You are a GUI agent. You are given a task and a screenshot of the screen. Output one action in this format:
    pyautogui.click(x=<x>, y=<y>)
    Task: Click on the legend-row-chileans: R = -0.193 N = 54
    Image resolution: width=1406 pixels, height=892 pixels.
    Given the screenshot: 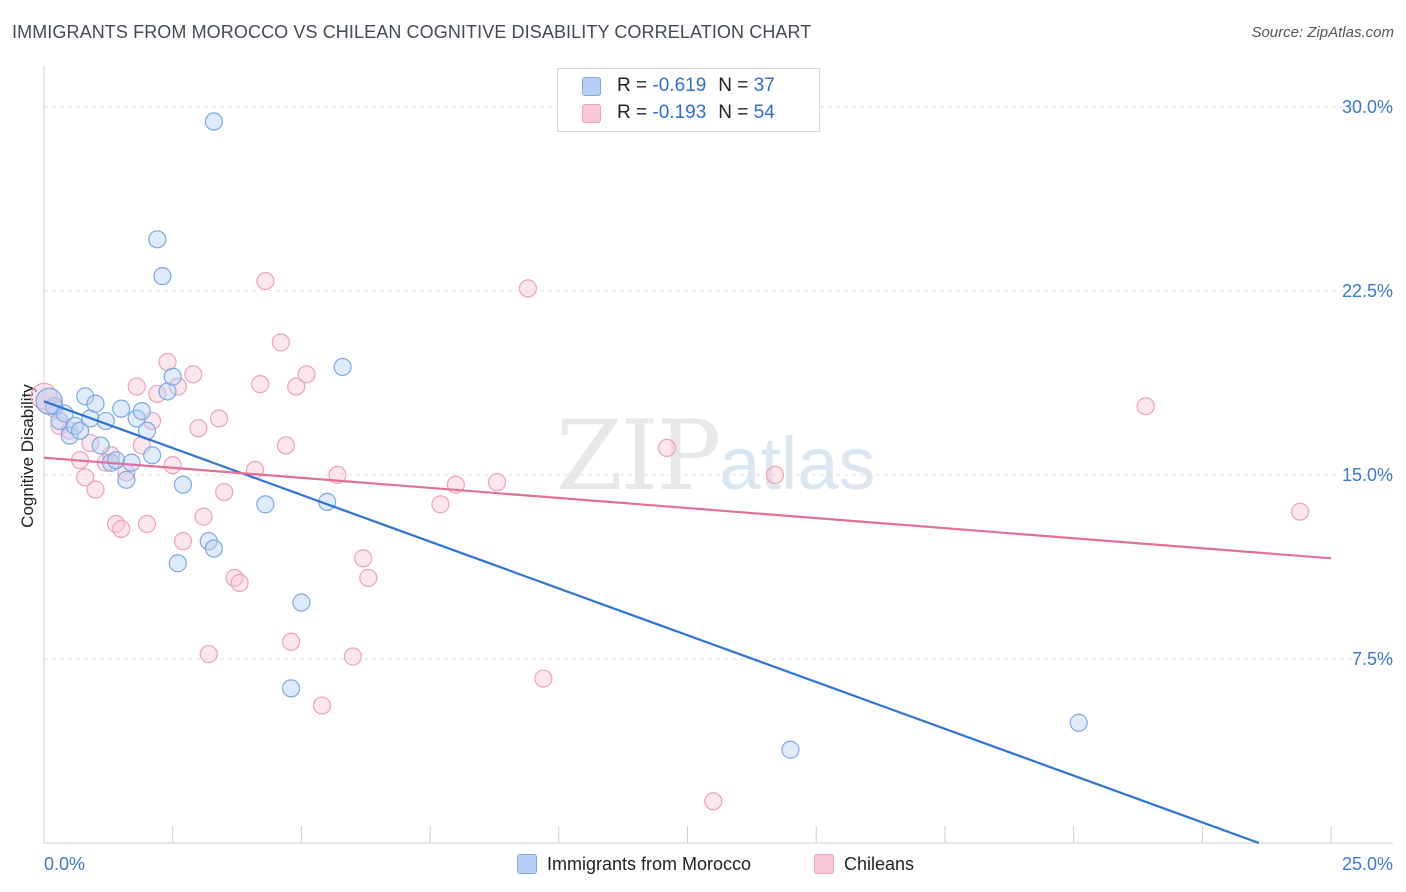 What is the action you would take?
    pyautogui.click(x=678, y=113)
    